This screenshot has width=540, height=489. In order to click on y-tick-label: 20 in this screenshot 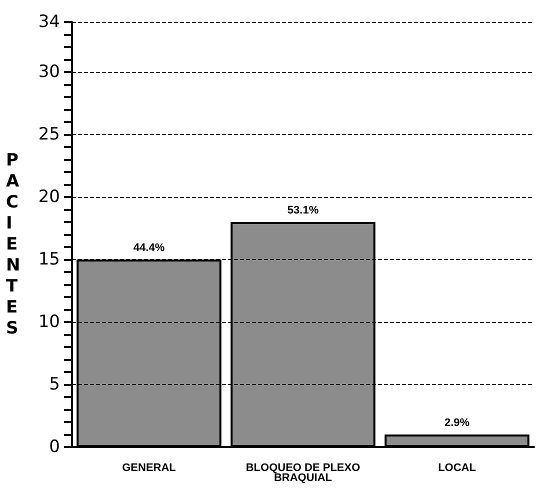, I will do `click(49, 197)`.